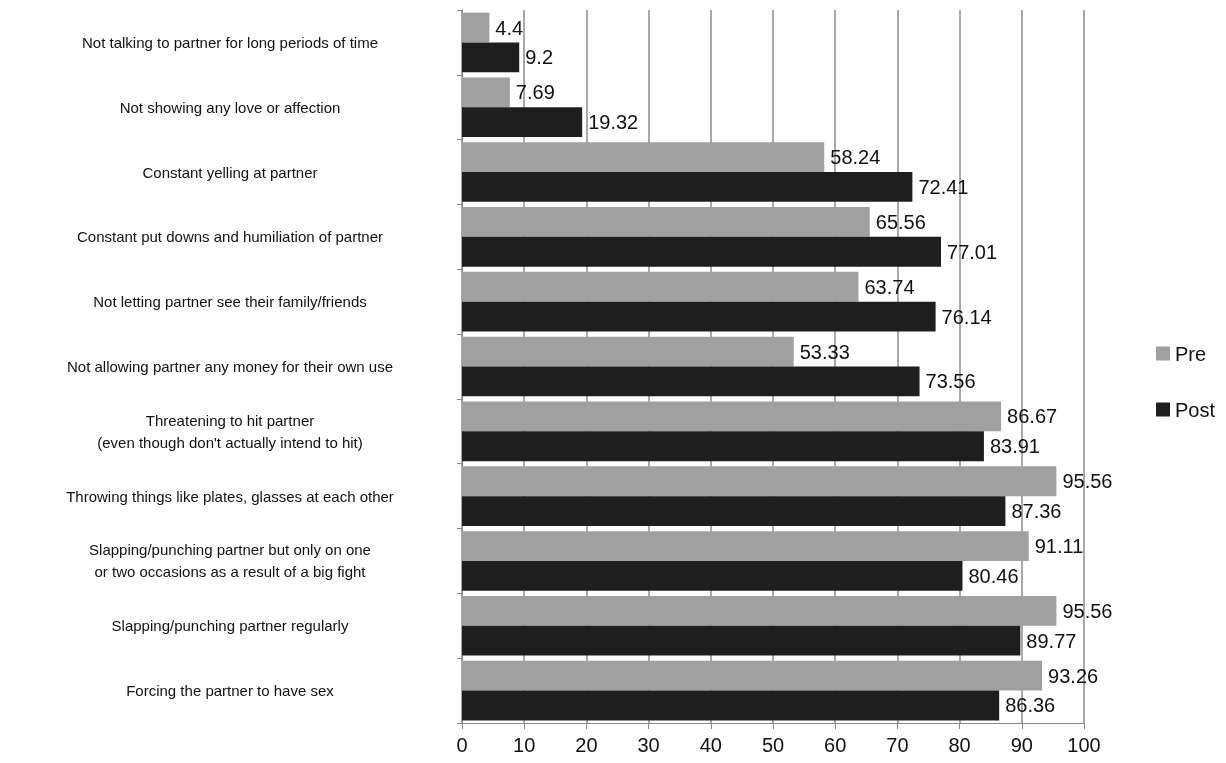 The width and height of the screenshot is (1226, 763). Describe the element at coordinates (230, 302) in the screenshot. I see `y-tick-label: Not letting partner see their family/friends` at that location.